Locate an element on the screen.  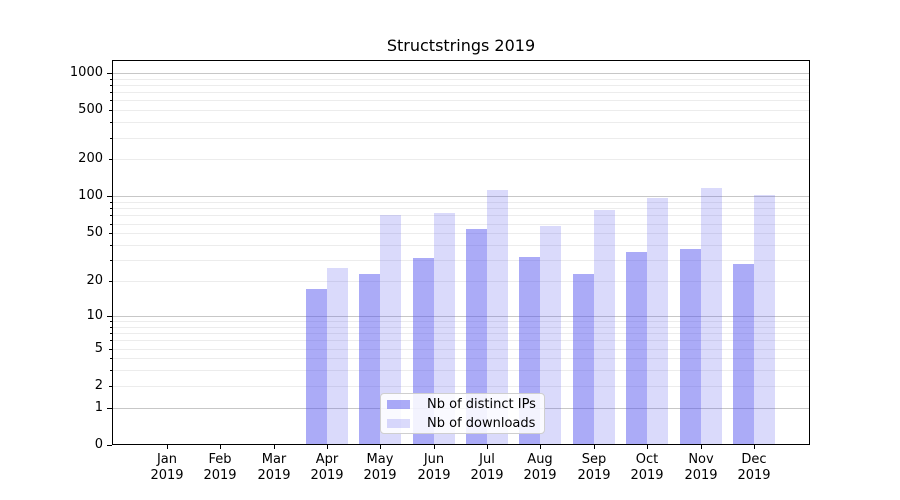
x-tick-label-jun: Jun 2019 is located at coordinates (434, 467).